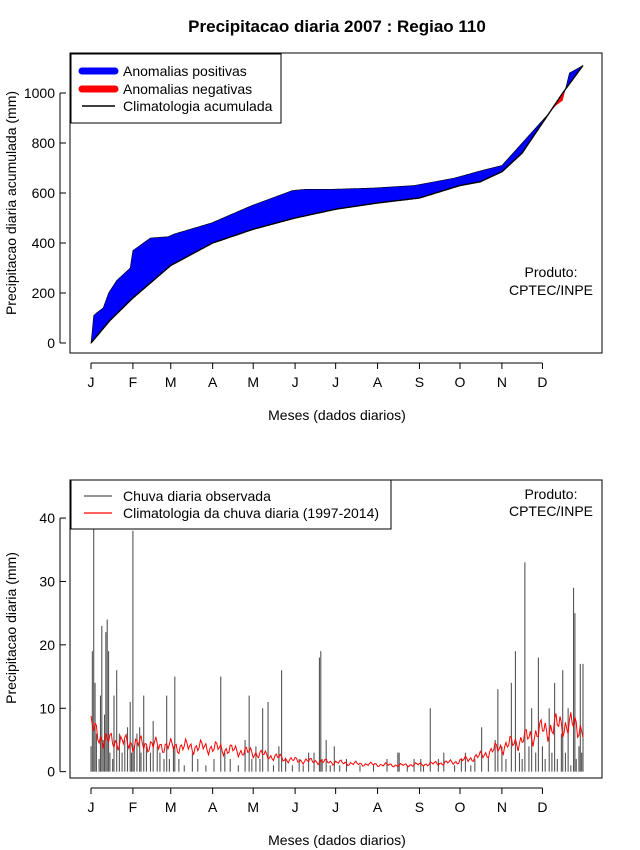 This screenshot has width=640, height=850. I want to click on panel1-y-tick-label: 0, so click(51, 343).